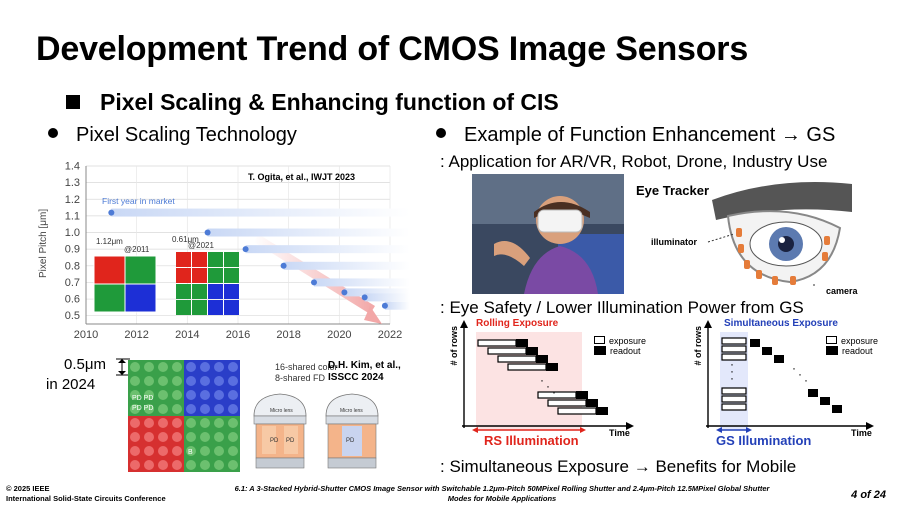  Describe the element at coordinates (72, 266) in the screenshot. I see `y-tick-label: 0.8` at that location.